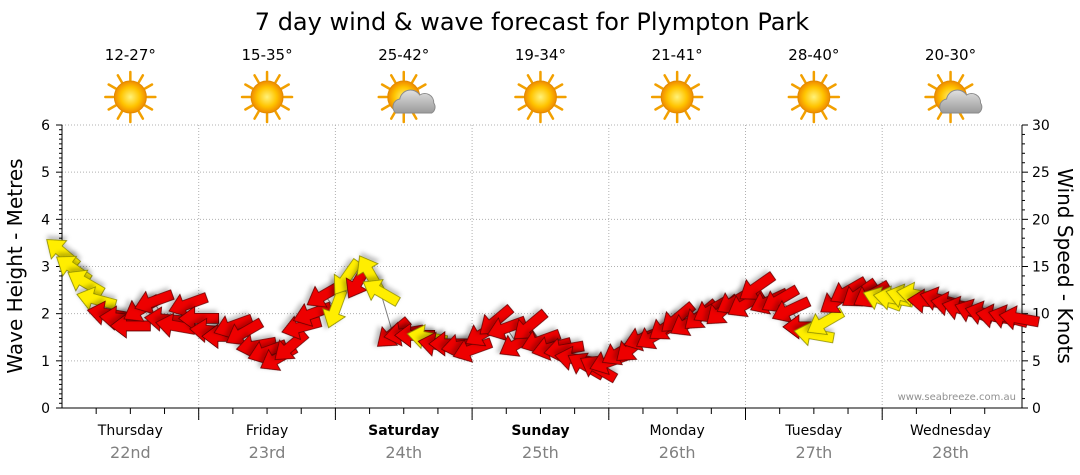  What do you see at coordinates (540, 55) in the screenshot?
I see `day-temp-range: 19-34°` at bounding box center [540, 55].